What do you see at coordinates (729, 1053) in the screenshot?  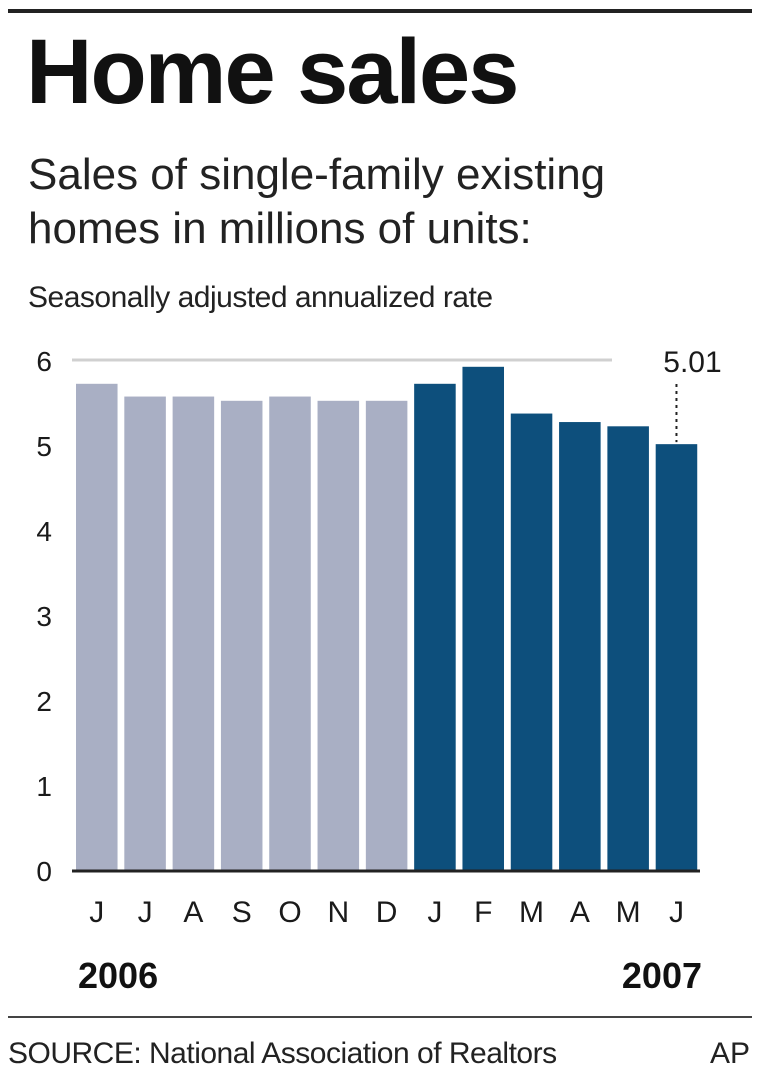 I see `credit-label: AP` at bounding box center [729, 1053].